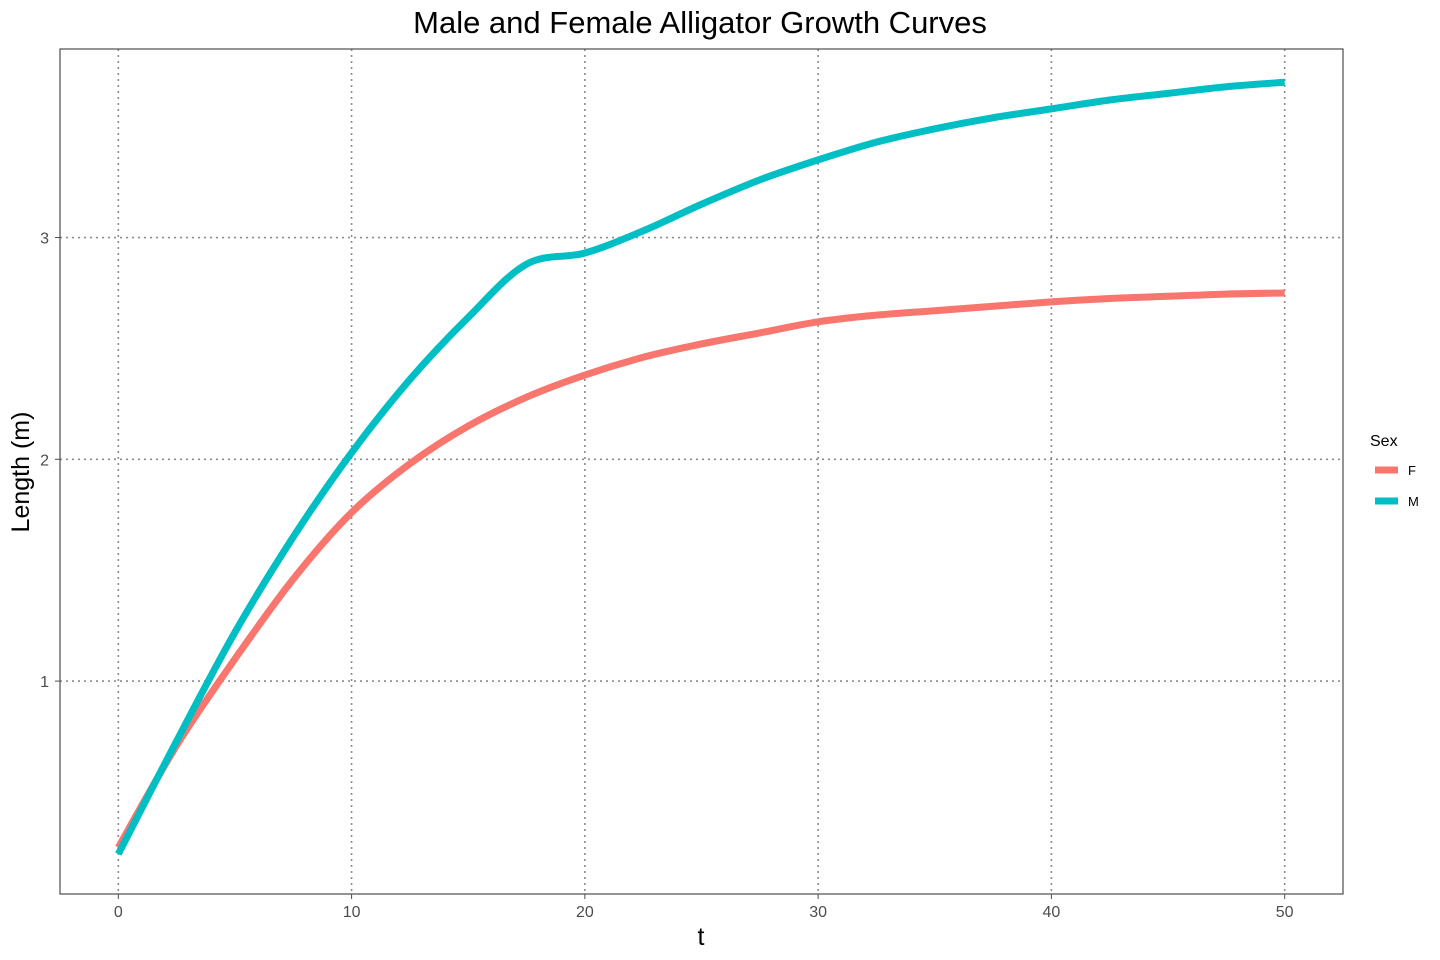 The height and width of the screenshot is (960, 1440). I want to click on x-tick-label-4: 40, so click(1052, 912).